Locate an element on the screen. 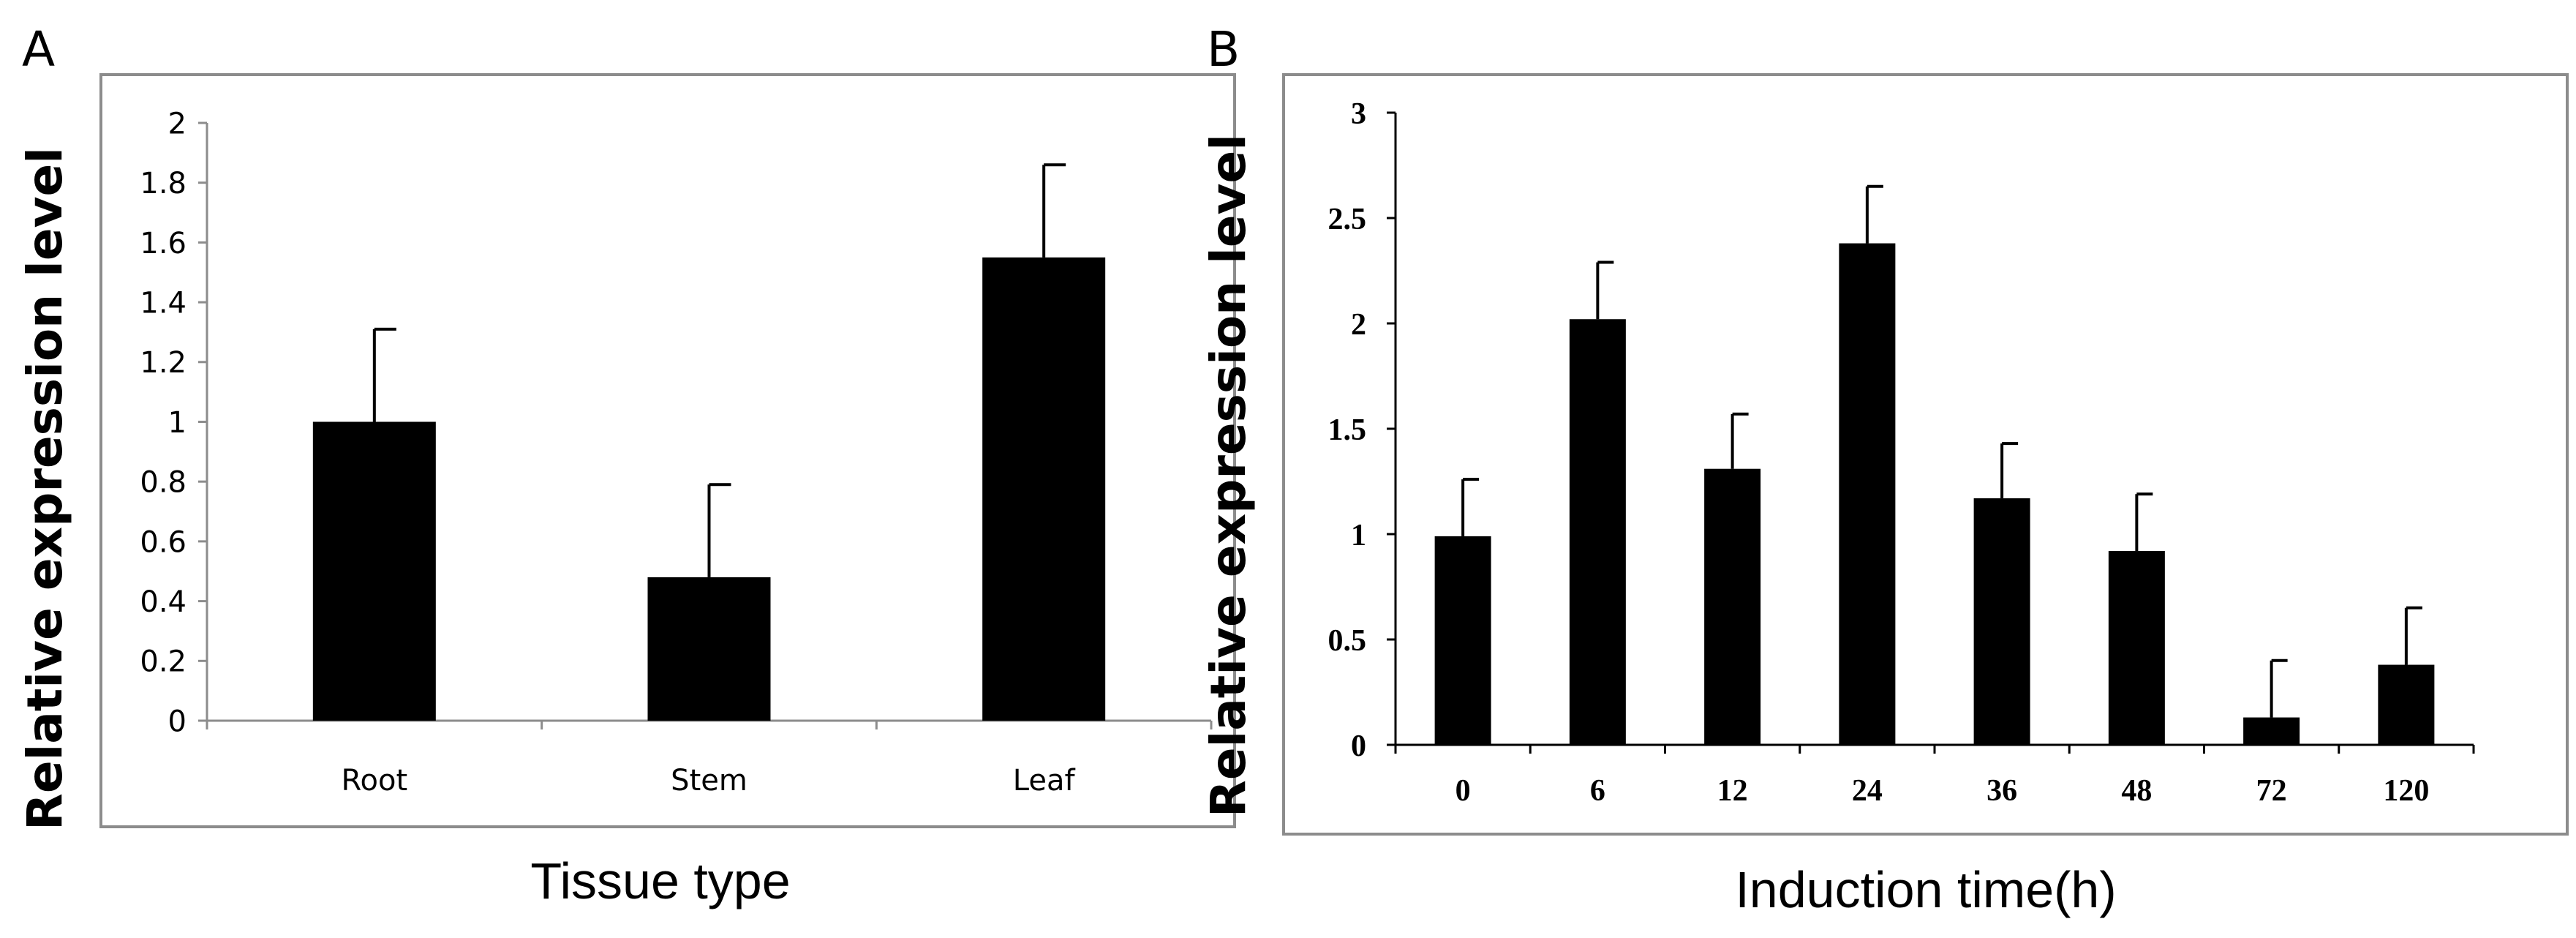  panel-a-ylabel: Relative expression level is located at coordinates (45, 488).